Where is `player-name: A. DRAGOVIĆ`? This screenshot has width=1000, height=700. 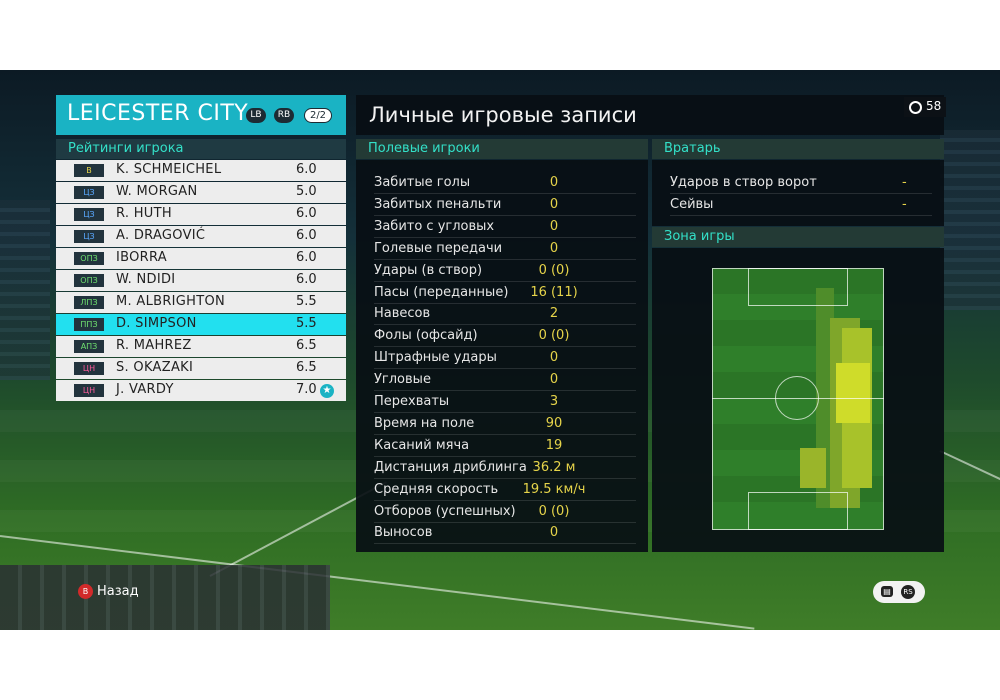 player-name: A. DRAGOVIĆ is located at coordinates (161, 235).